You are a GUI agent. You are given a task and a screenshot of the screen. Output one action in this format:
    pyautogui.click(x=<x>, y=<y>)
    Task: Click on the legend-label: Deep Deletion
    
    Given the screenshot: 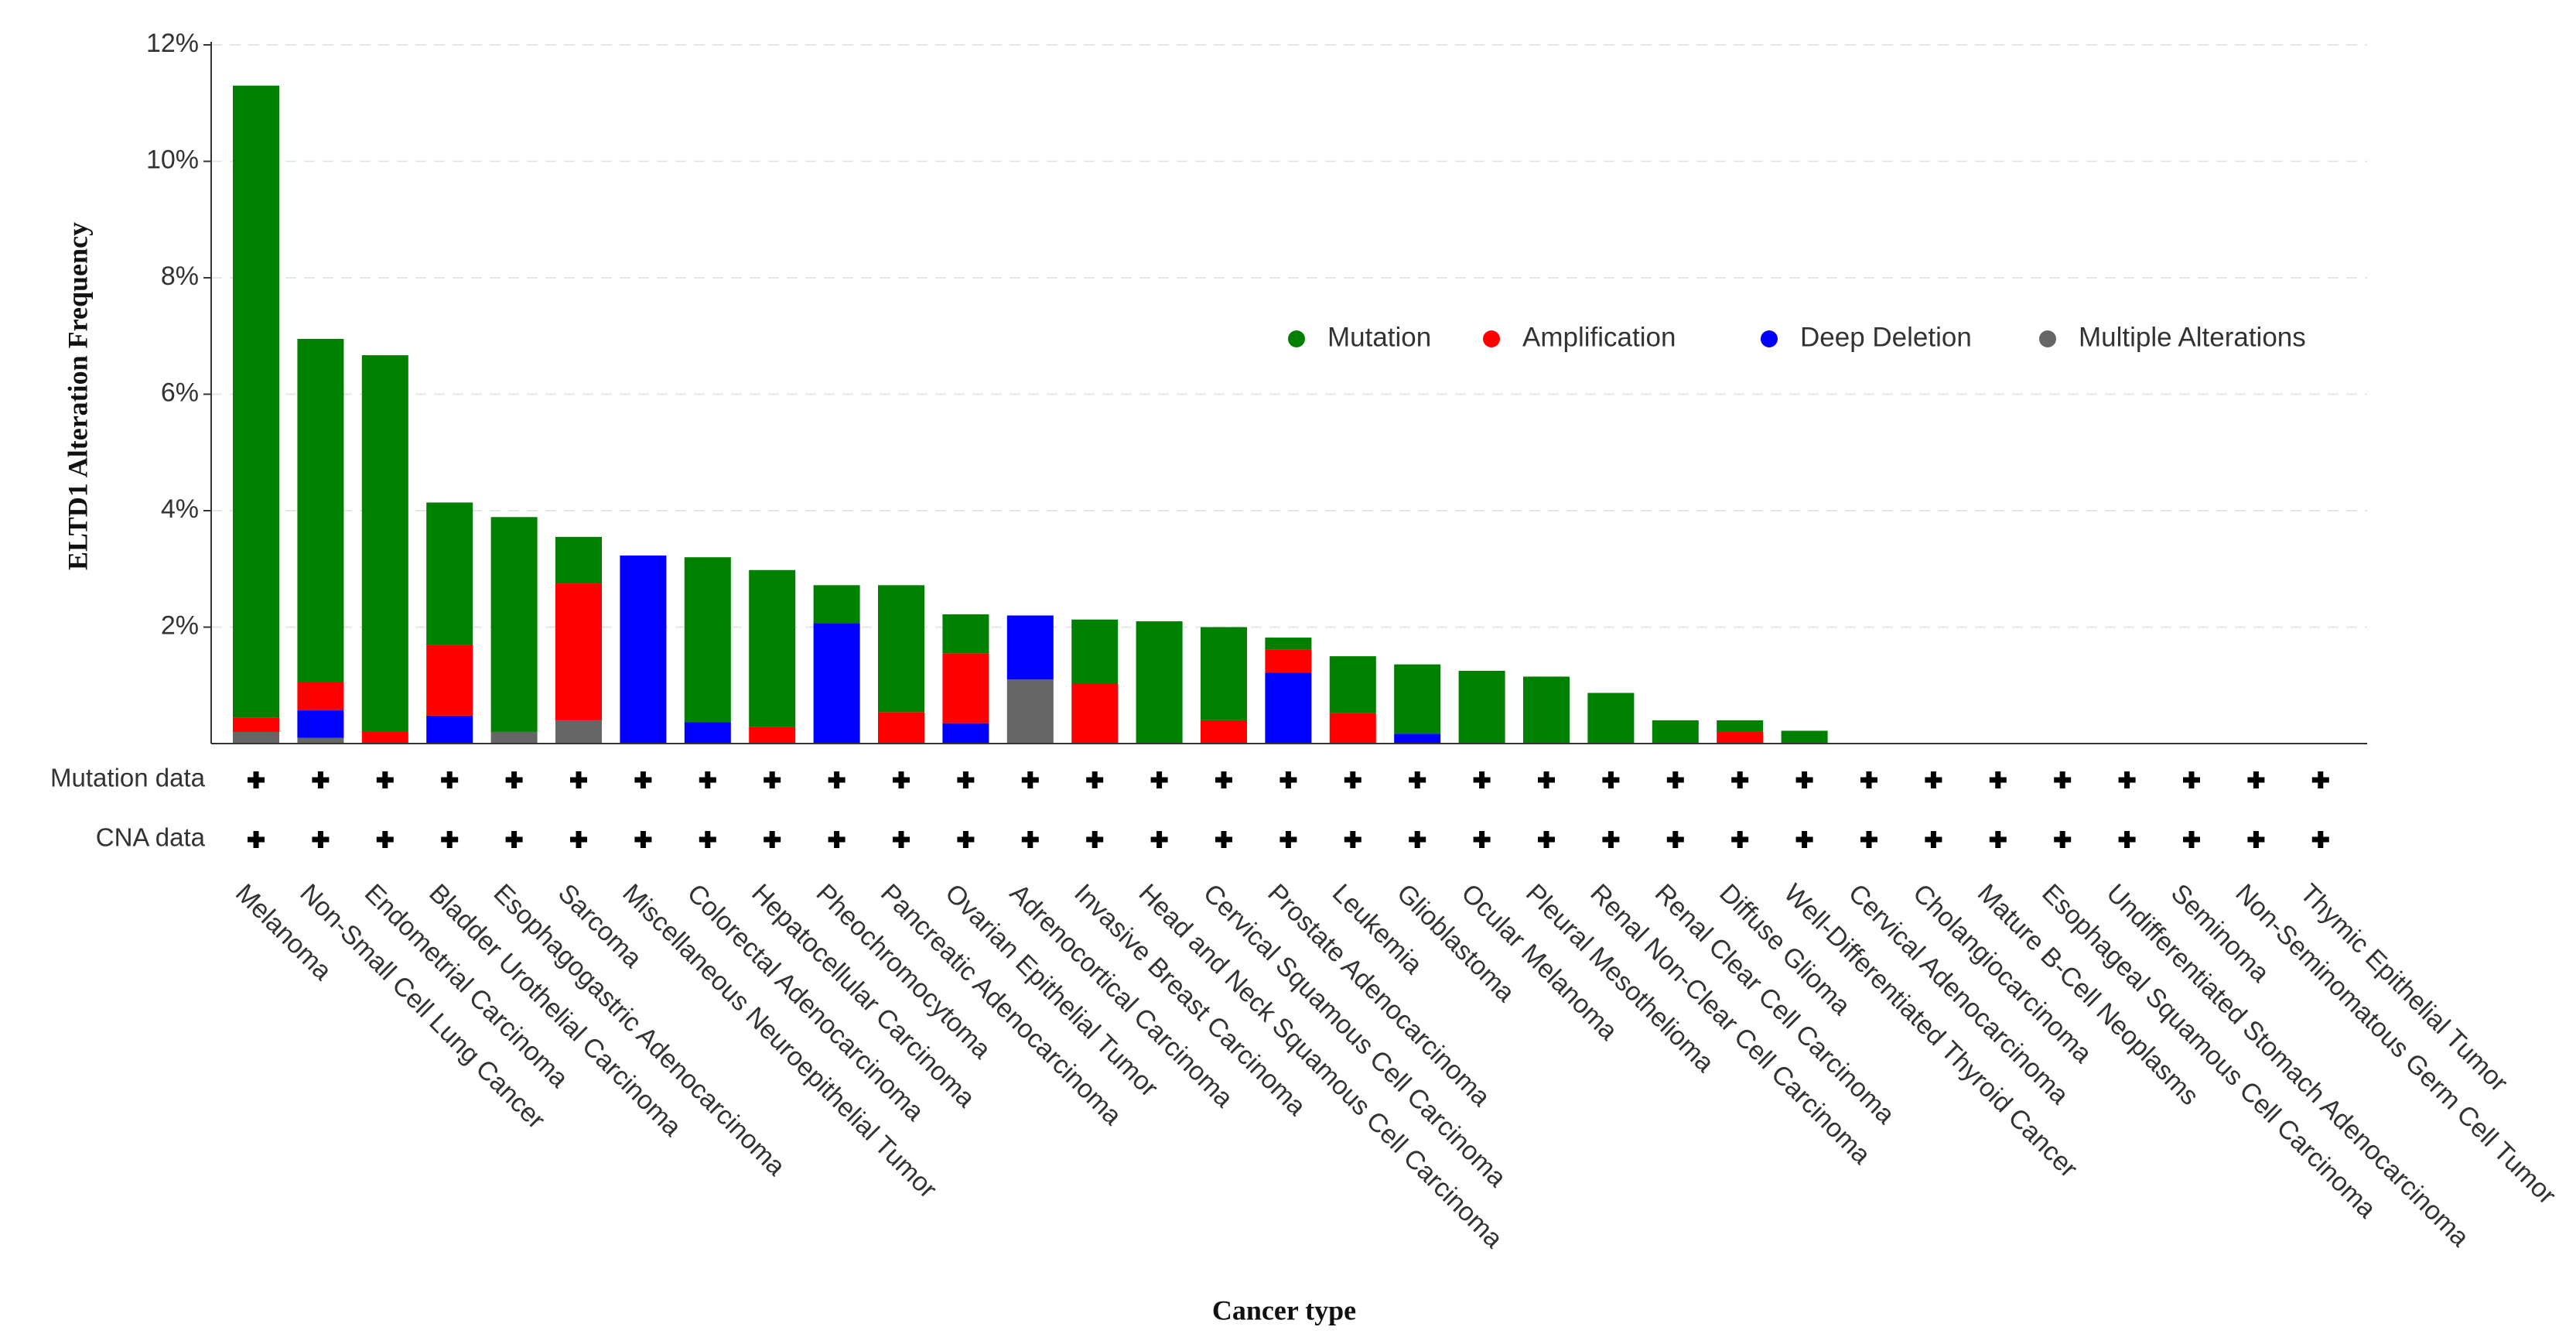 What is the action you would take?
    pyautogui.click(x=1886, y=337)
    